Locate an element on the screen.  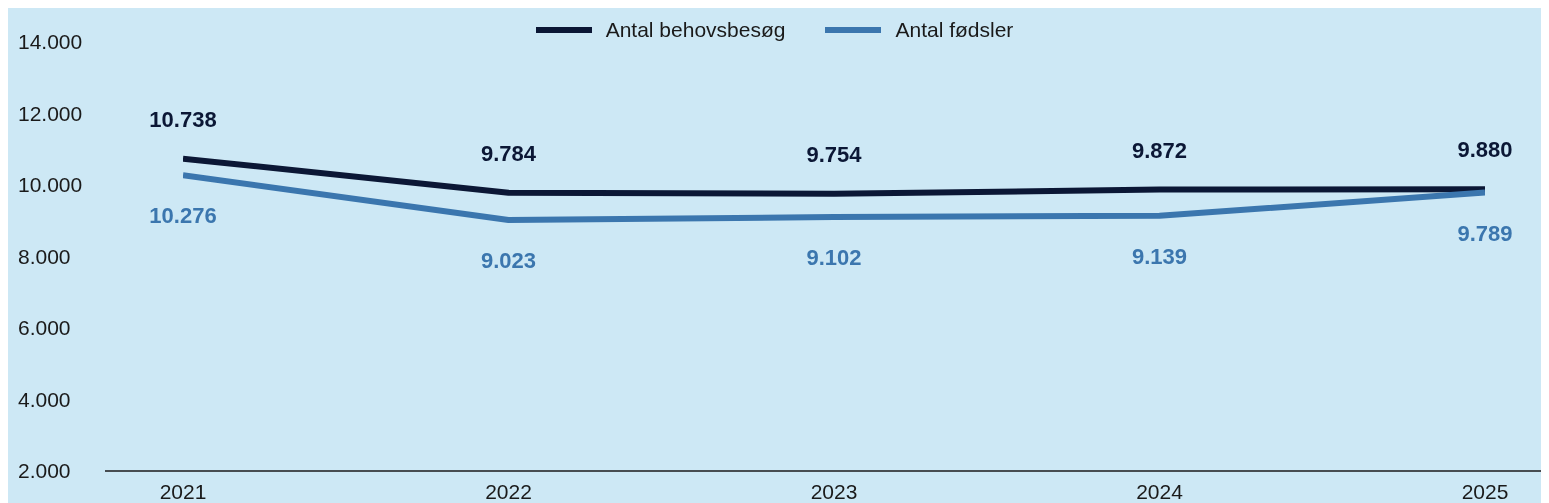
y-tick-label: 14.000 is located at coordinates (50, 41).